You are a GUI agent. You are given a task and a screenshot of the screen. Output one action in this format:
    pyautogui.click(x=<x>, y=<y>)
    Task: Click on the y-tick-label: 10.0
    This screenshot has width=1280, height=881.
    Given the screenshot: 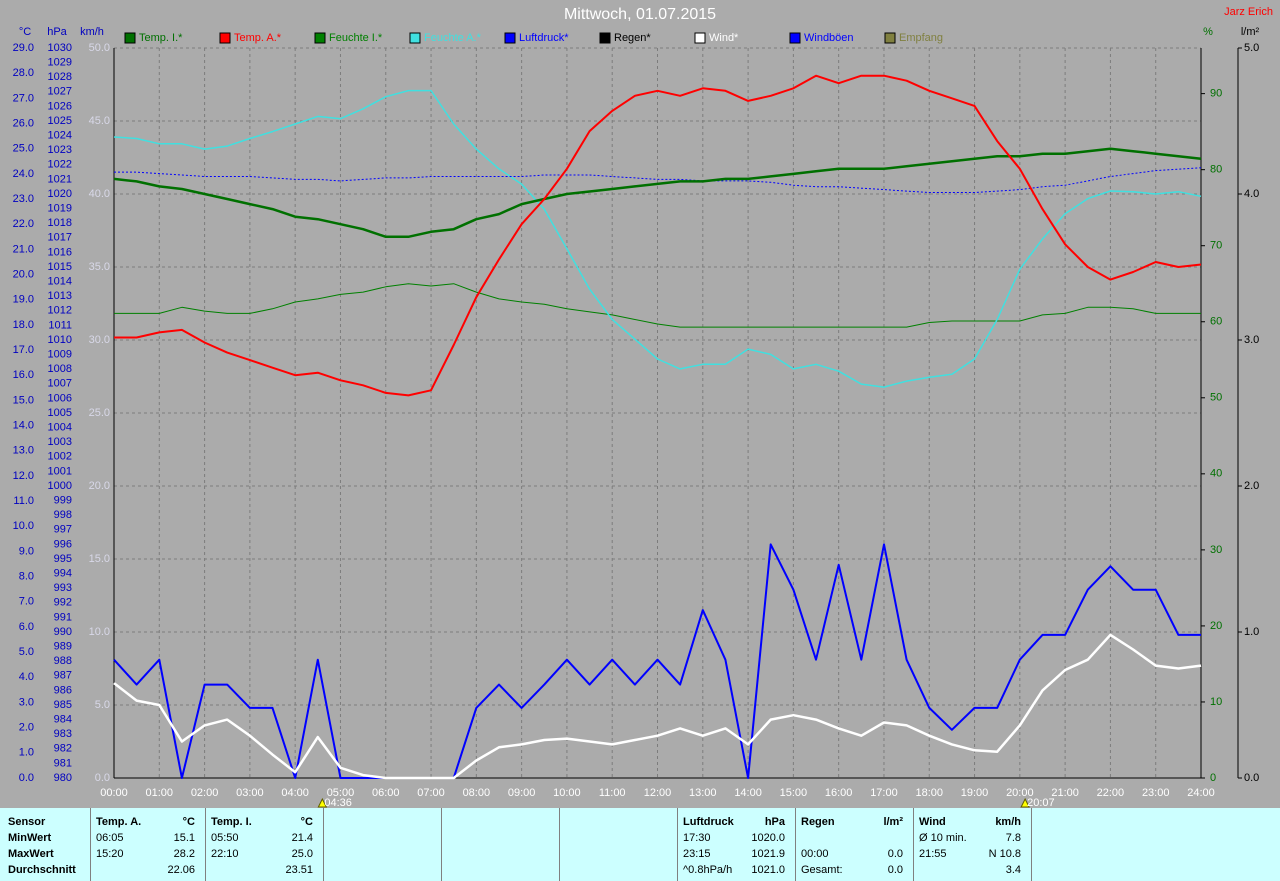 What is the action you would take?
    pyautogui.click(x=99, y=632)
    